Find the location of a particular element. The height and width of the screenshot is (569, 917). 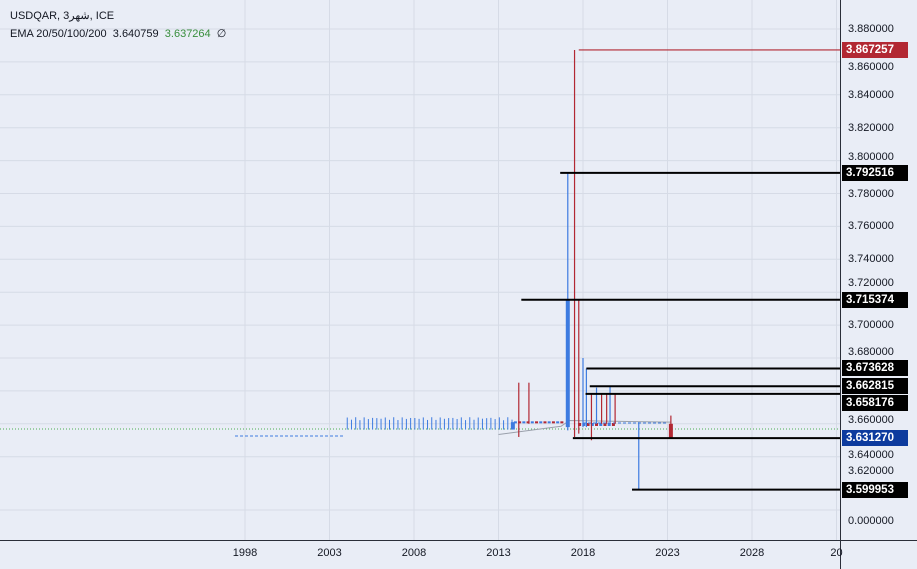

price-tick-label: 3.700000 is located at coordinates (871, 325).